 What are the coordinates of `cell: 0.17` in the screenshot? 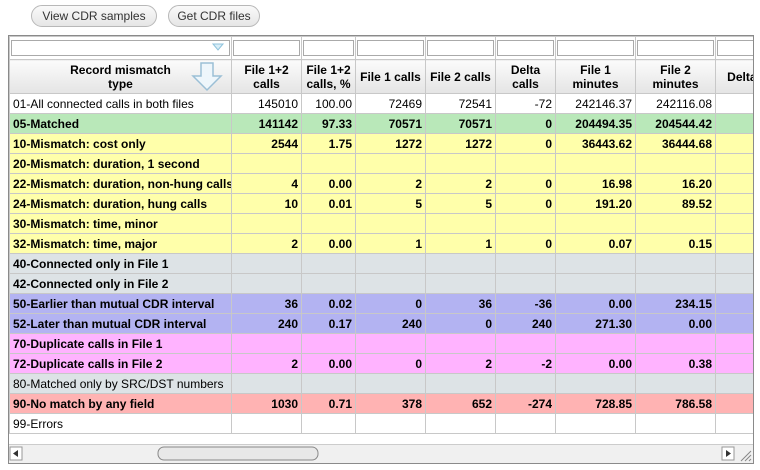 It's located at (328, 323).